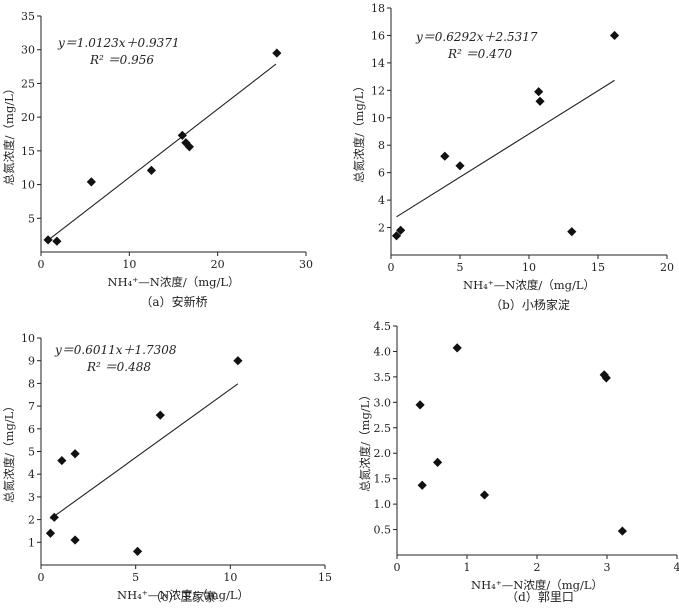 This screenshot has width=679, height=609. I want to click on r-squared: R² ＝0.488, so click(118, 367).